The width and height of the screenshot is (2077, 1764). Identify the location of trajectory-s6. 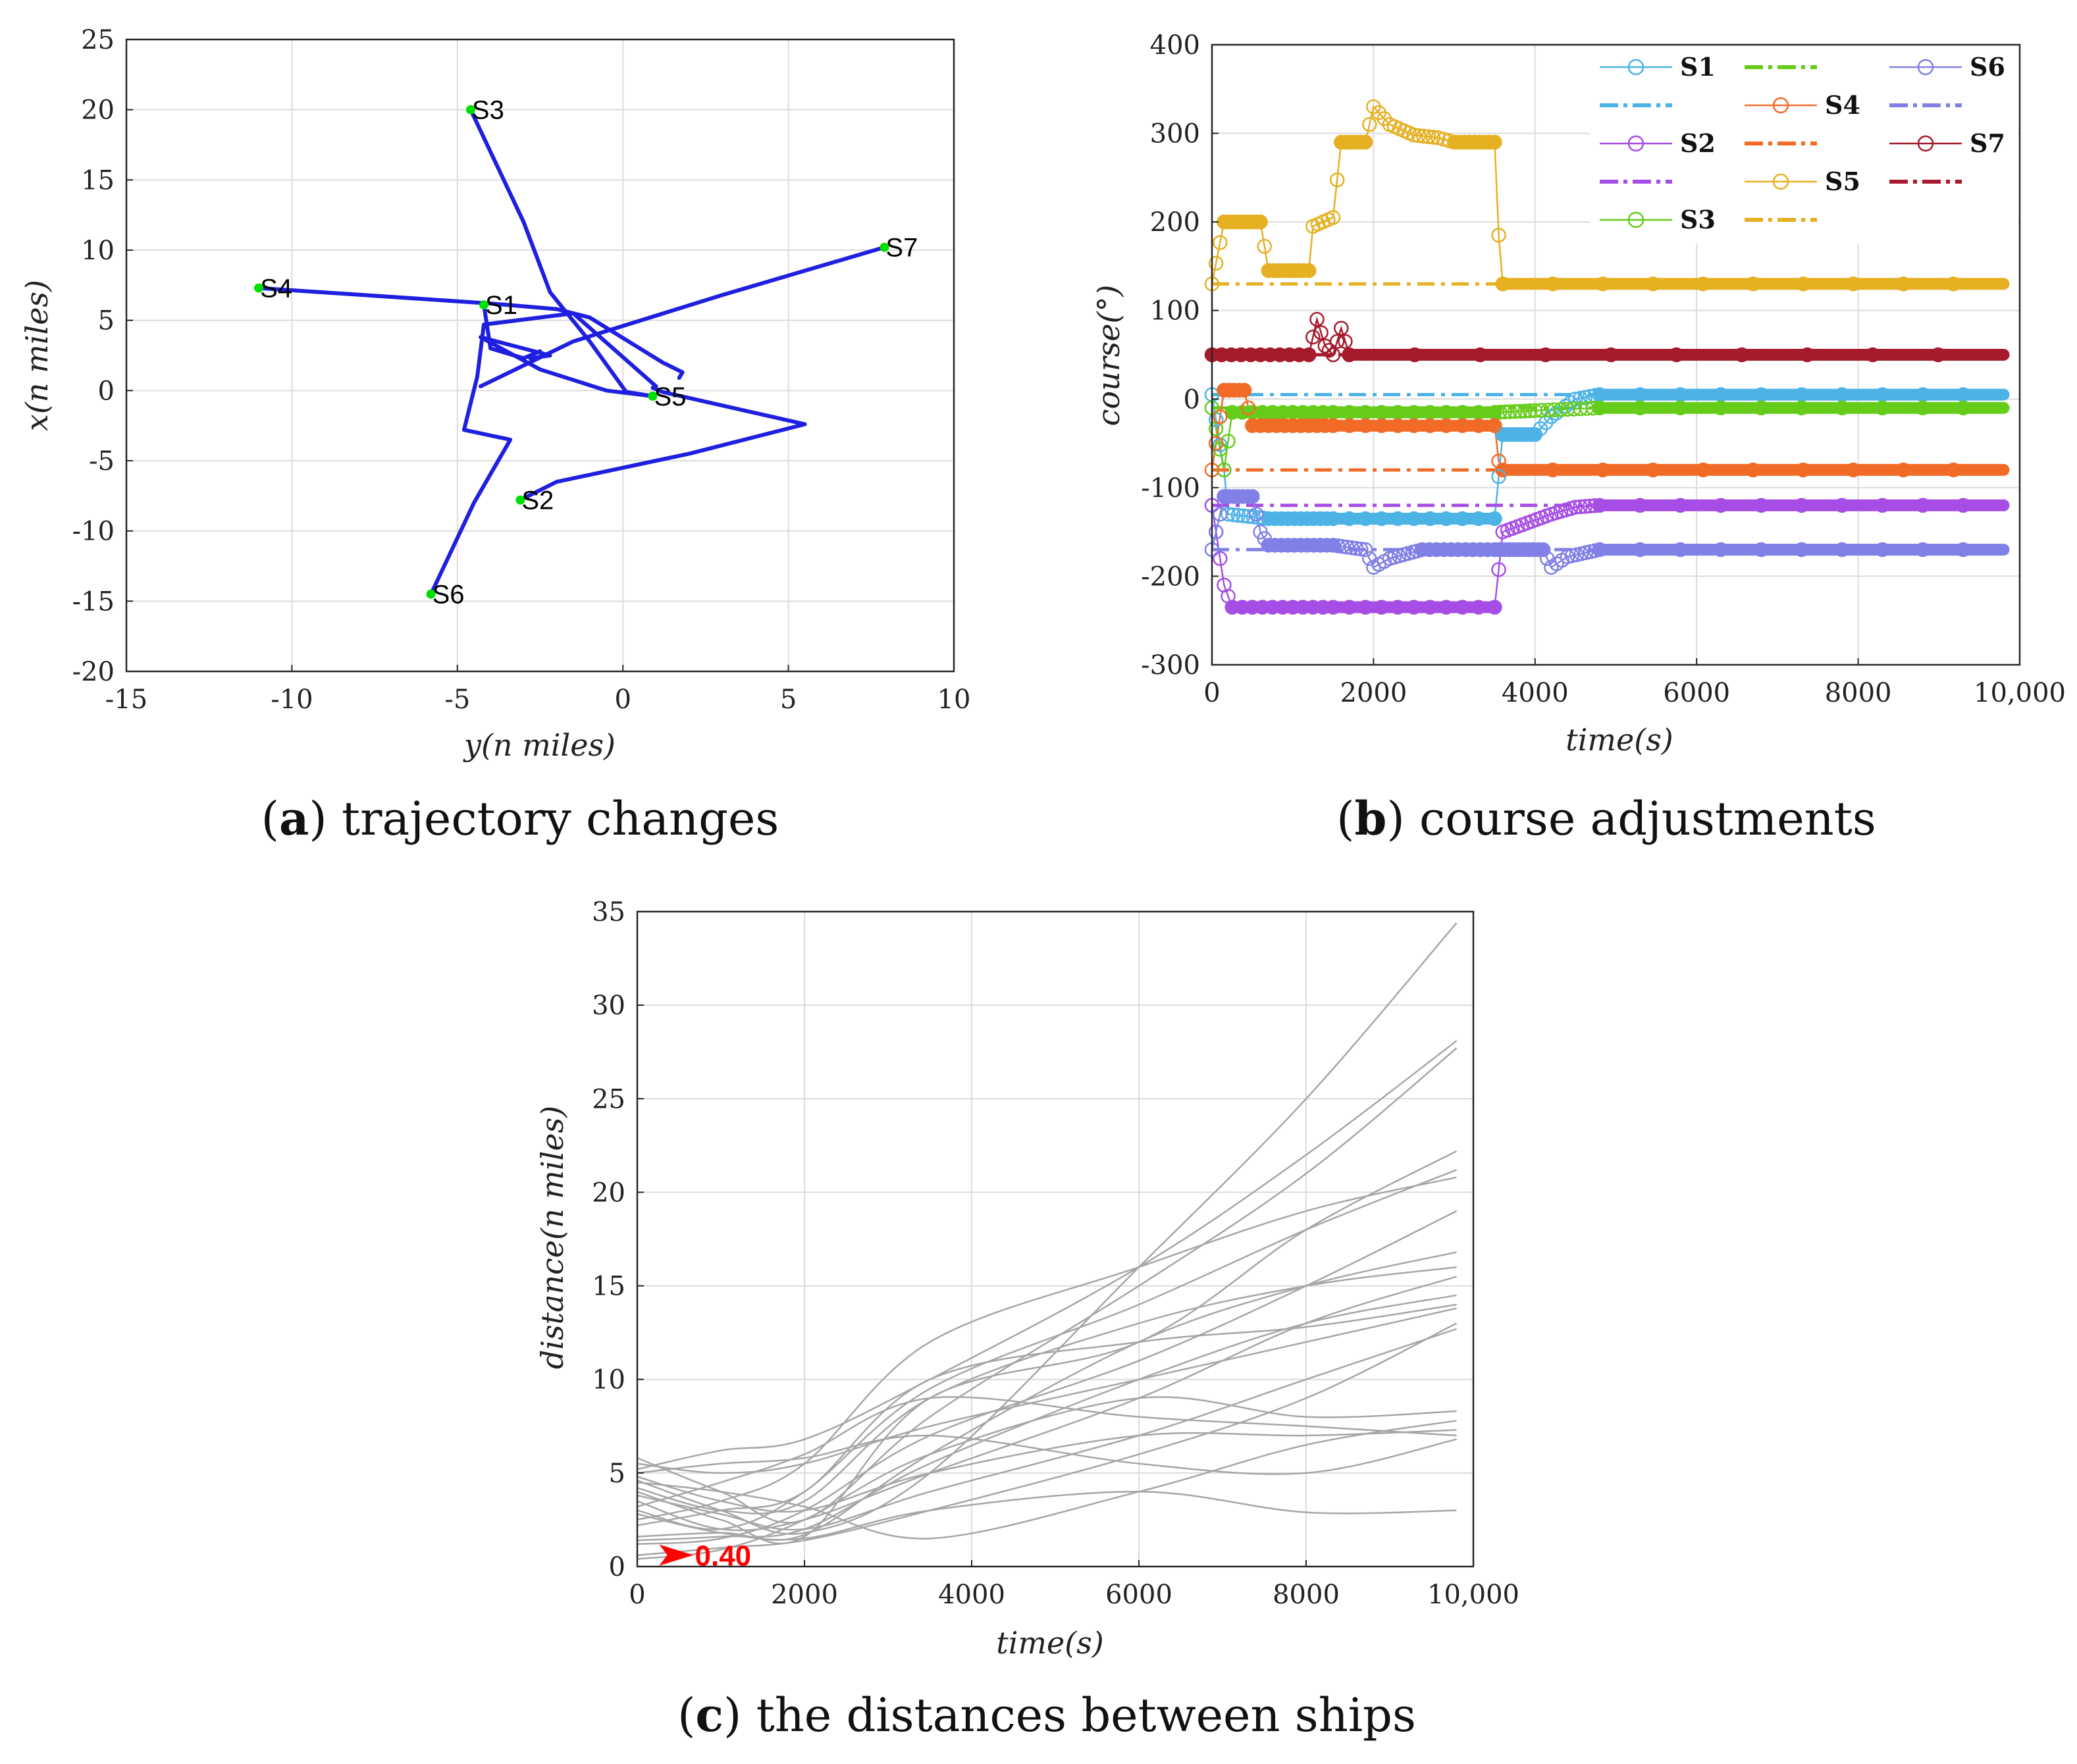
(543, 453).